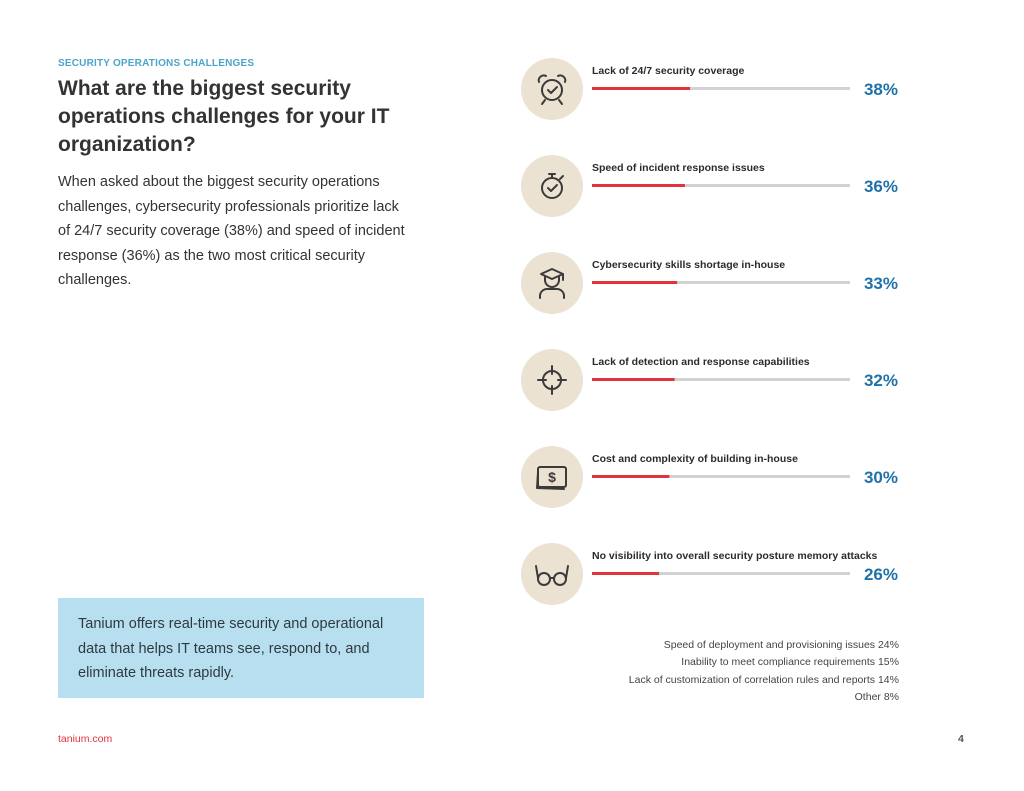 The width and height of the screenshot is (1024, 791). I want to click on stopwatch-icon, so click(552, 186).